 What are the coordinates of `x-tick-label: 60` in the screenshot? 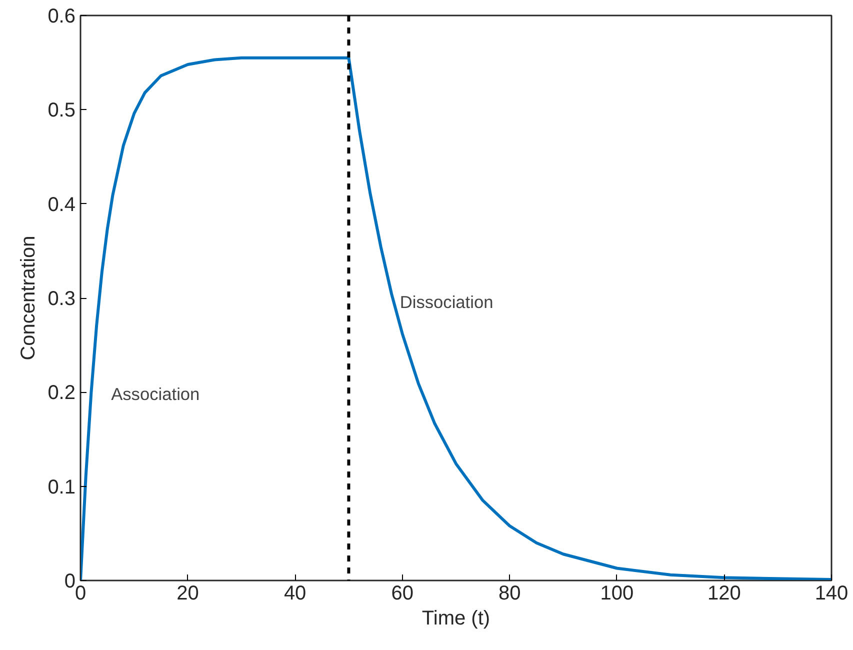 It's located at (402, 593).